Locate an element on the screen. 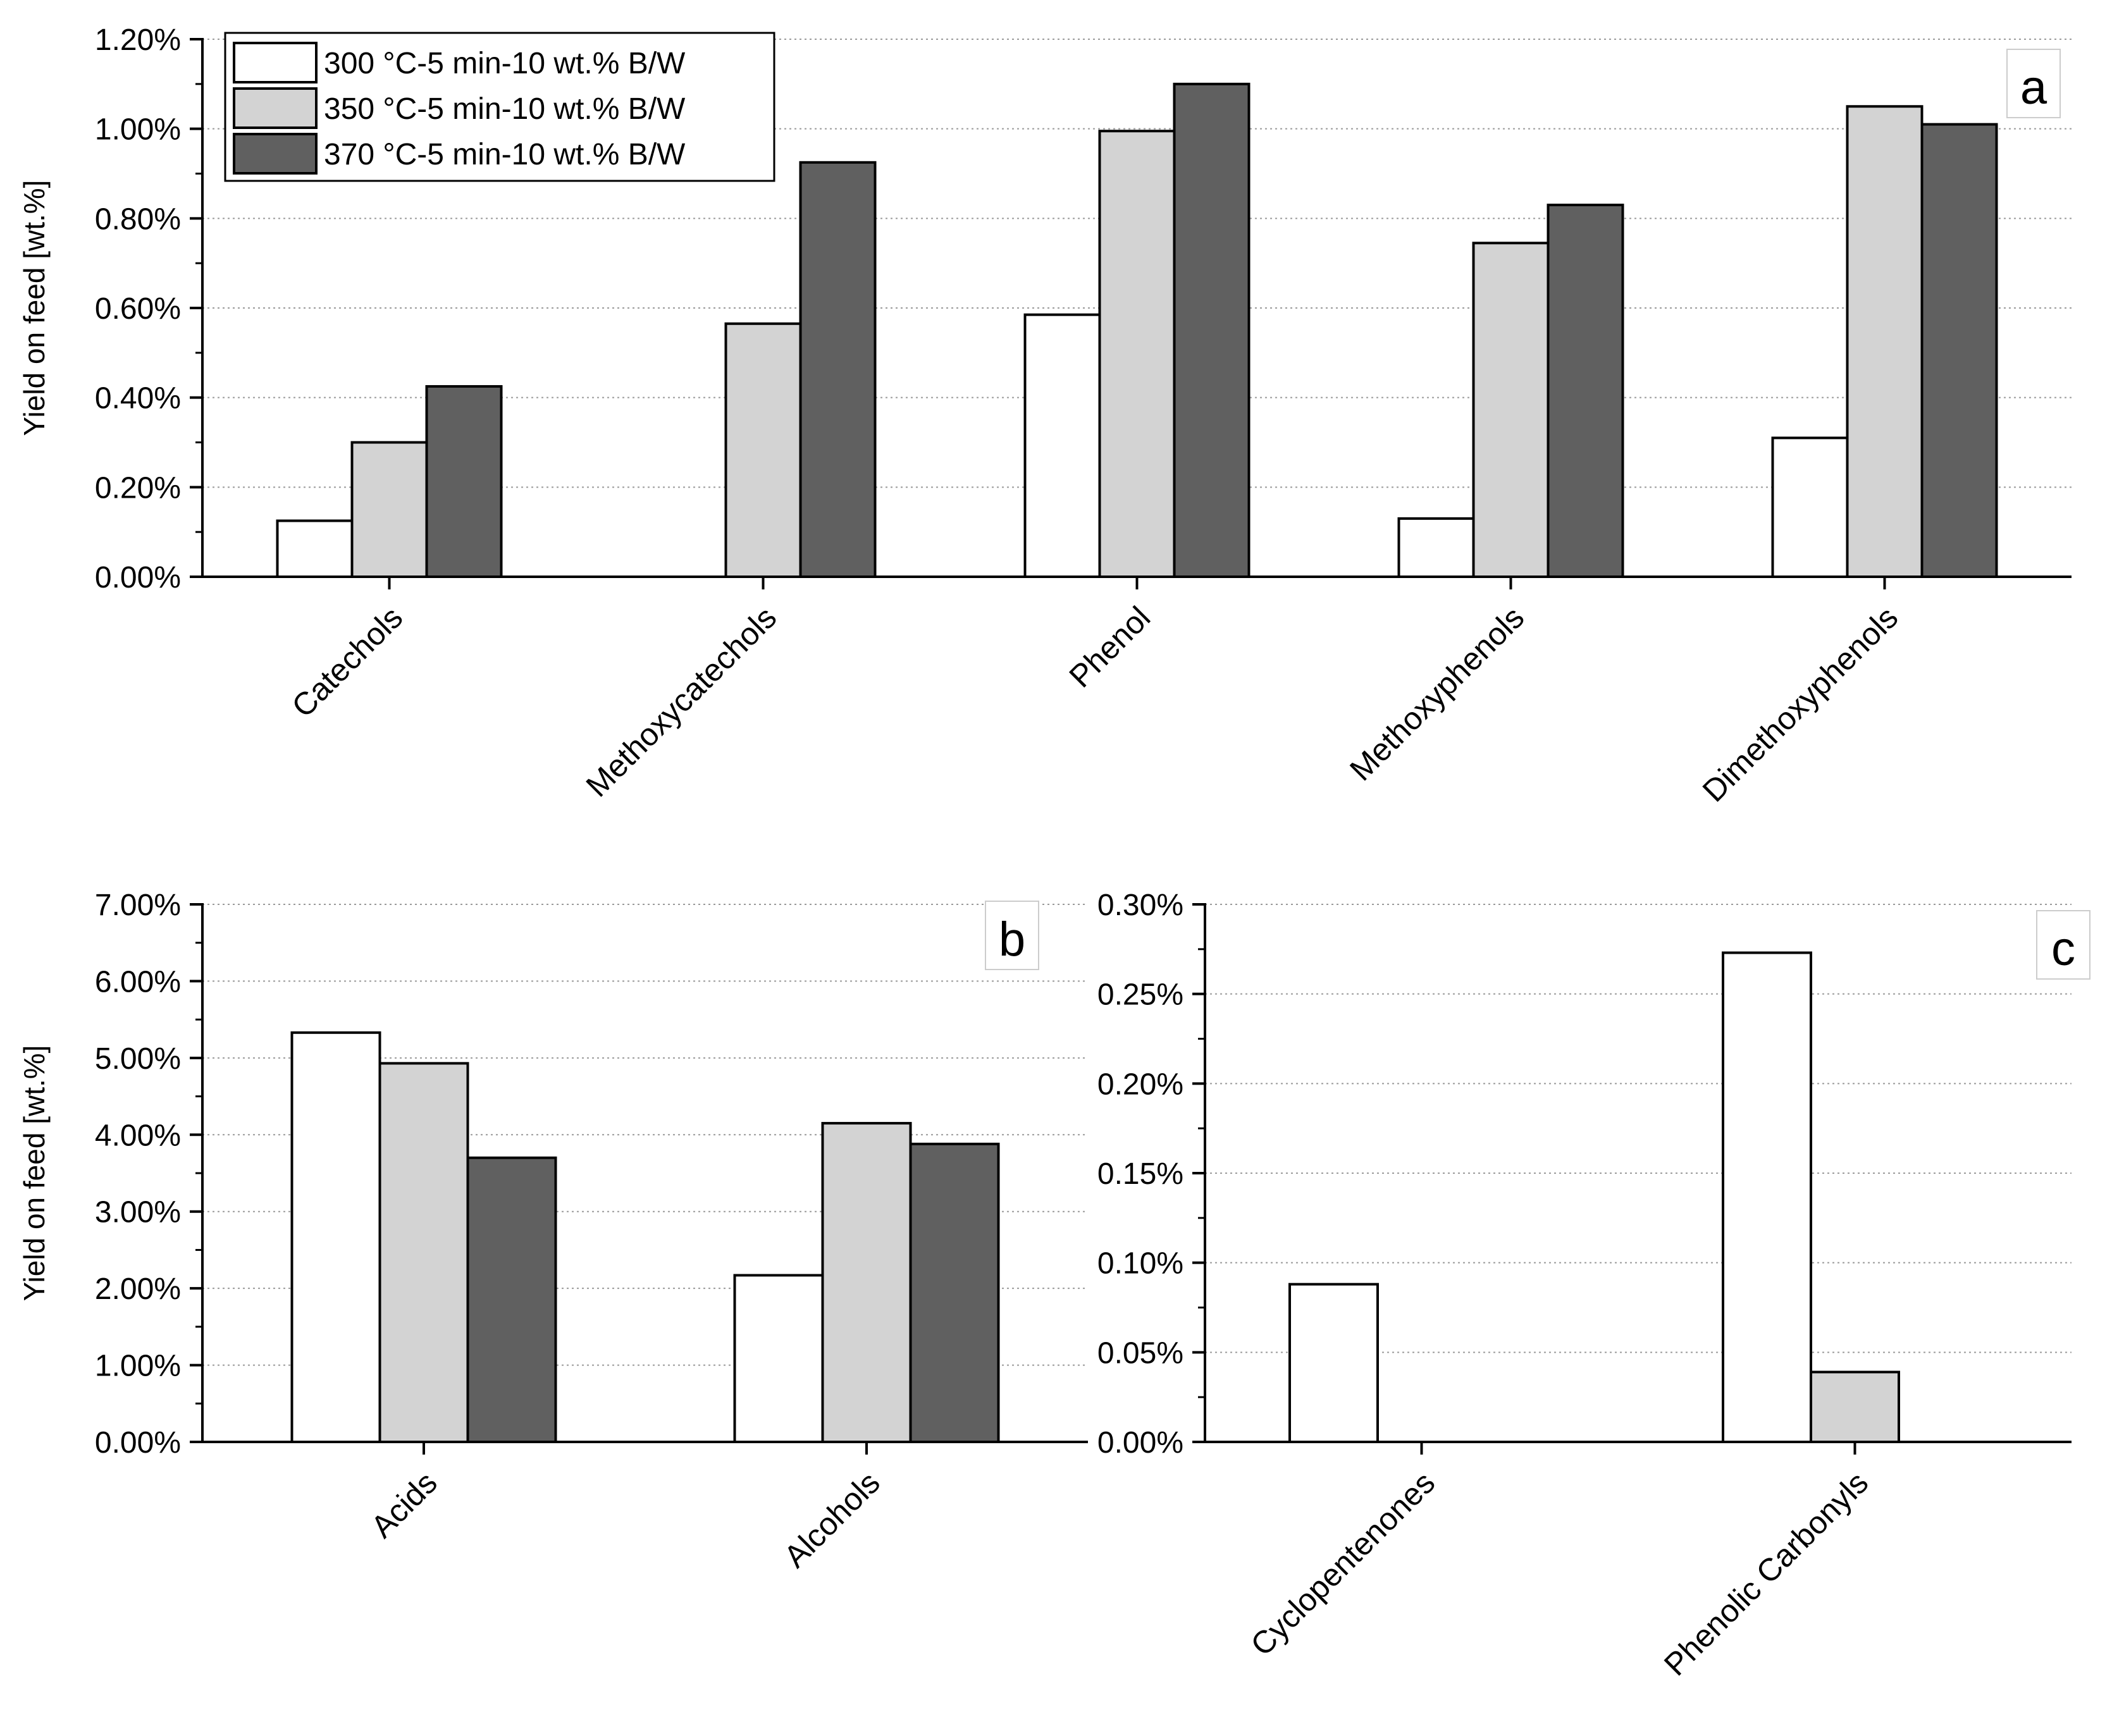 The height and width of the screenshot is (1736, 2112). y-tick-label-a-1: 0.20% is located at coordinates (138, 488).